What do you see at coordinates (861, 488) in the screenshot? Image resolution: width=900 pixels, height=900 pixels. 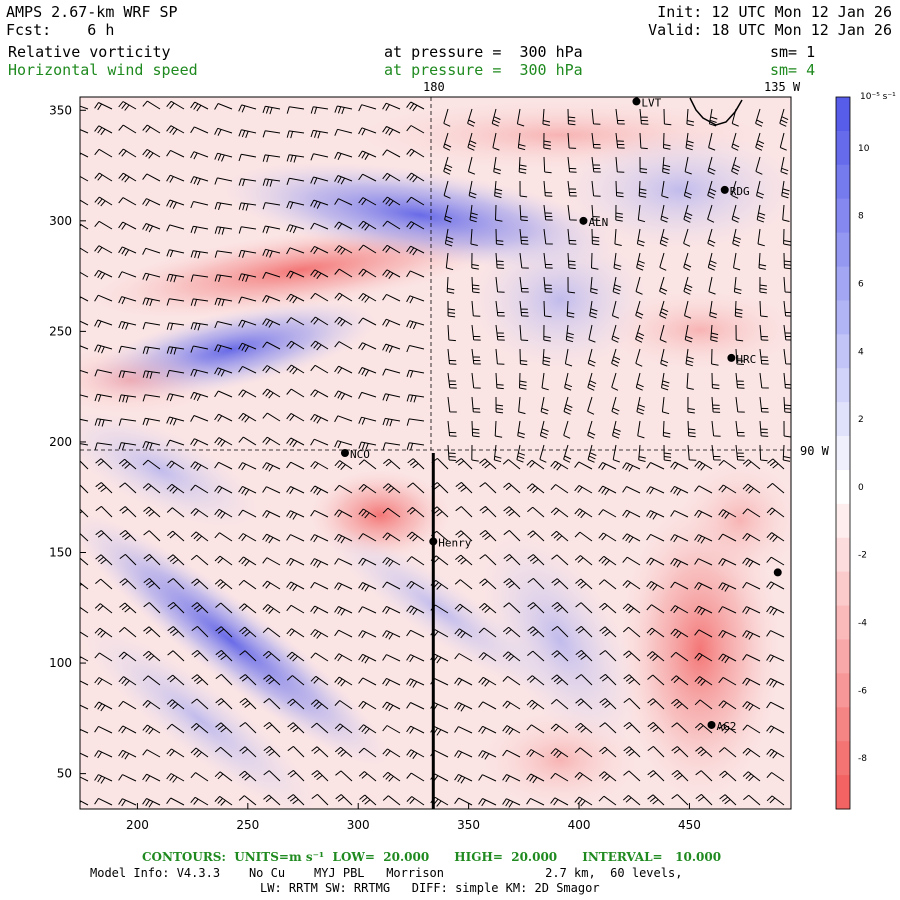 I see `colorbar-tick-label: 0` at bounding box center [861, 488].